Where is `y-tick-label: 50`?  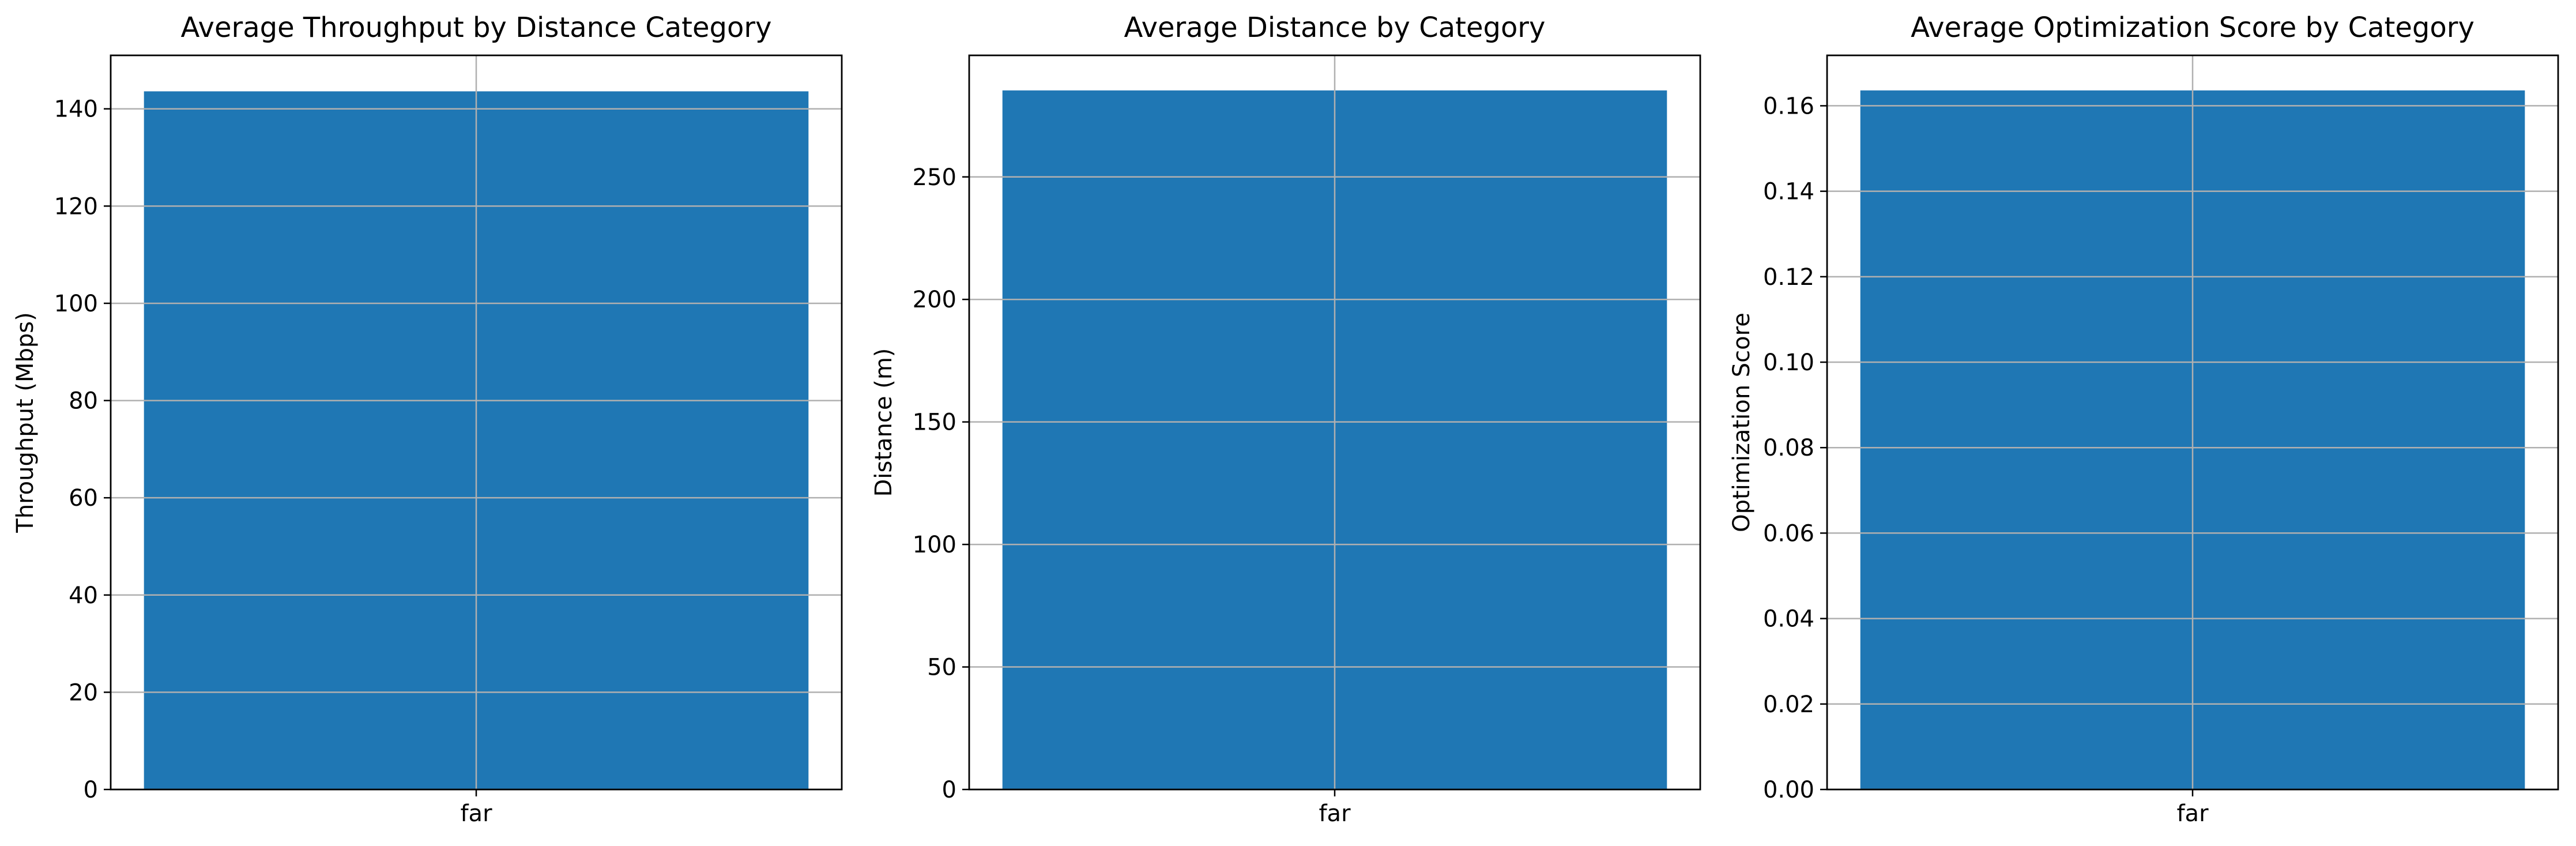 y-tick-label: 50 is located at coordinates (941, 668).